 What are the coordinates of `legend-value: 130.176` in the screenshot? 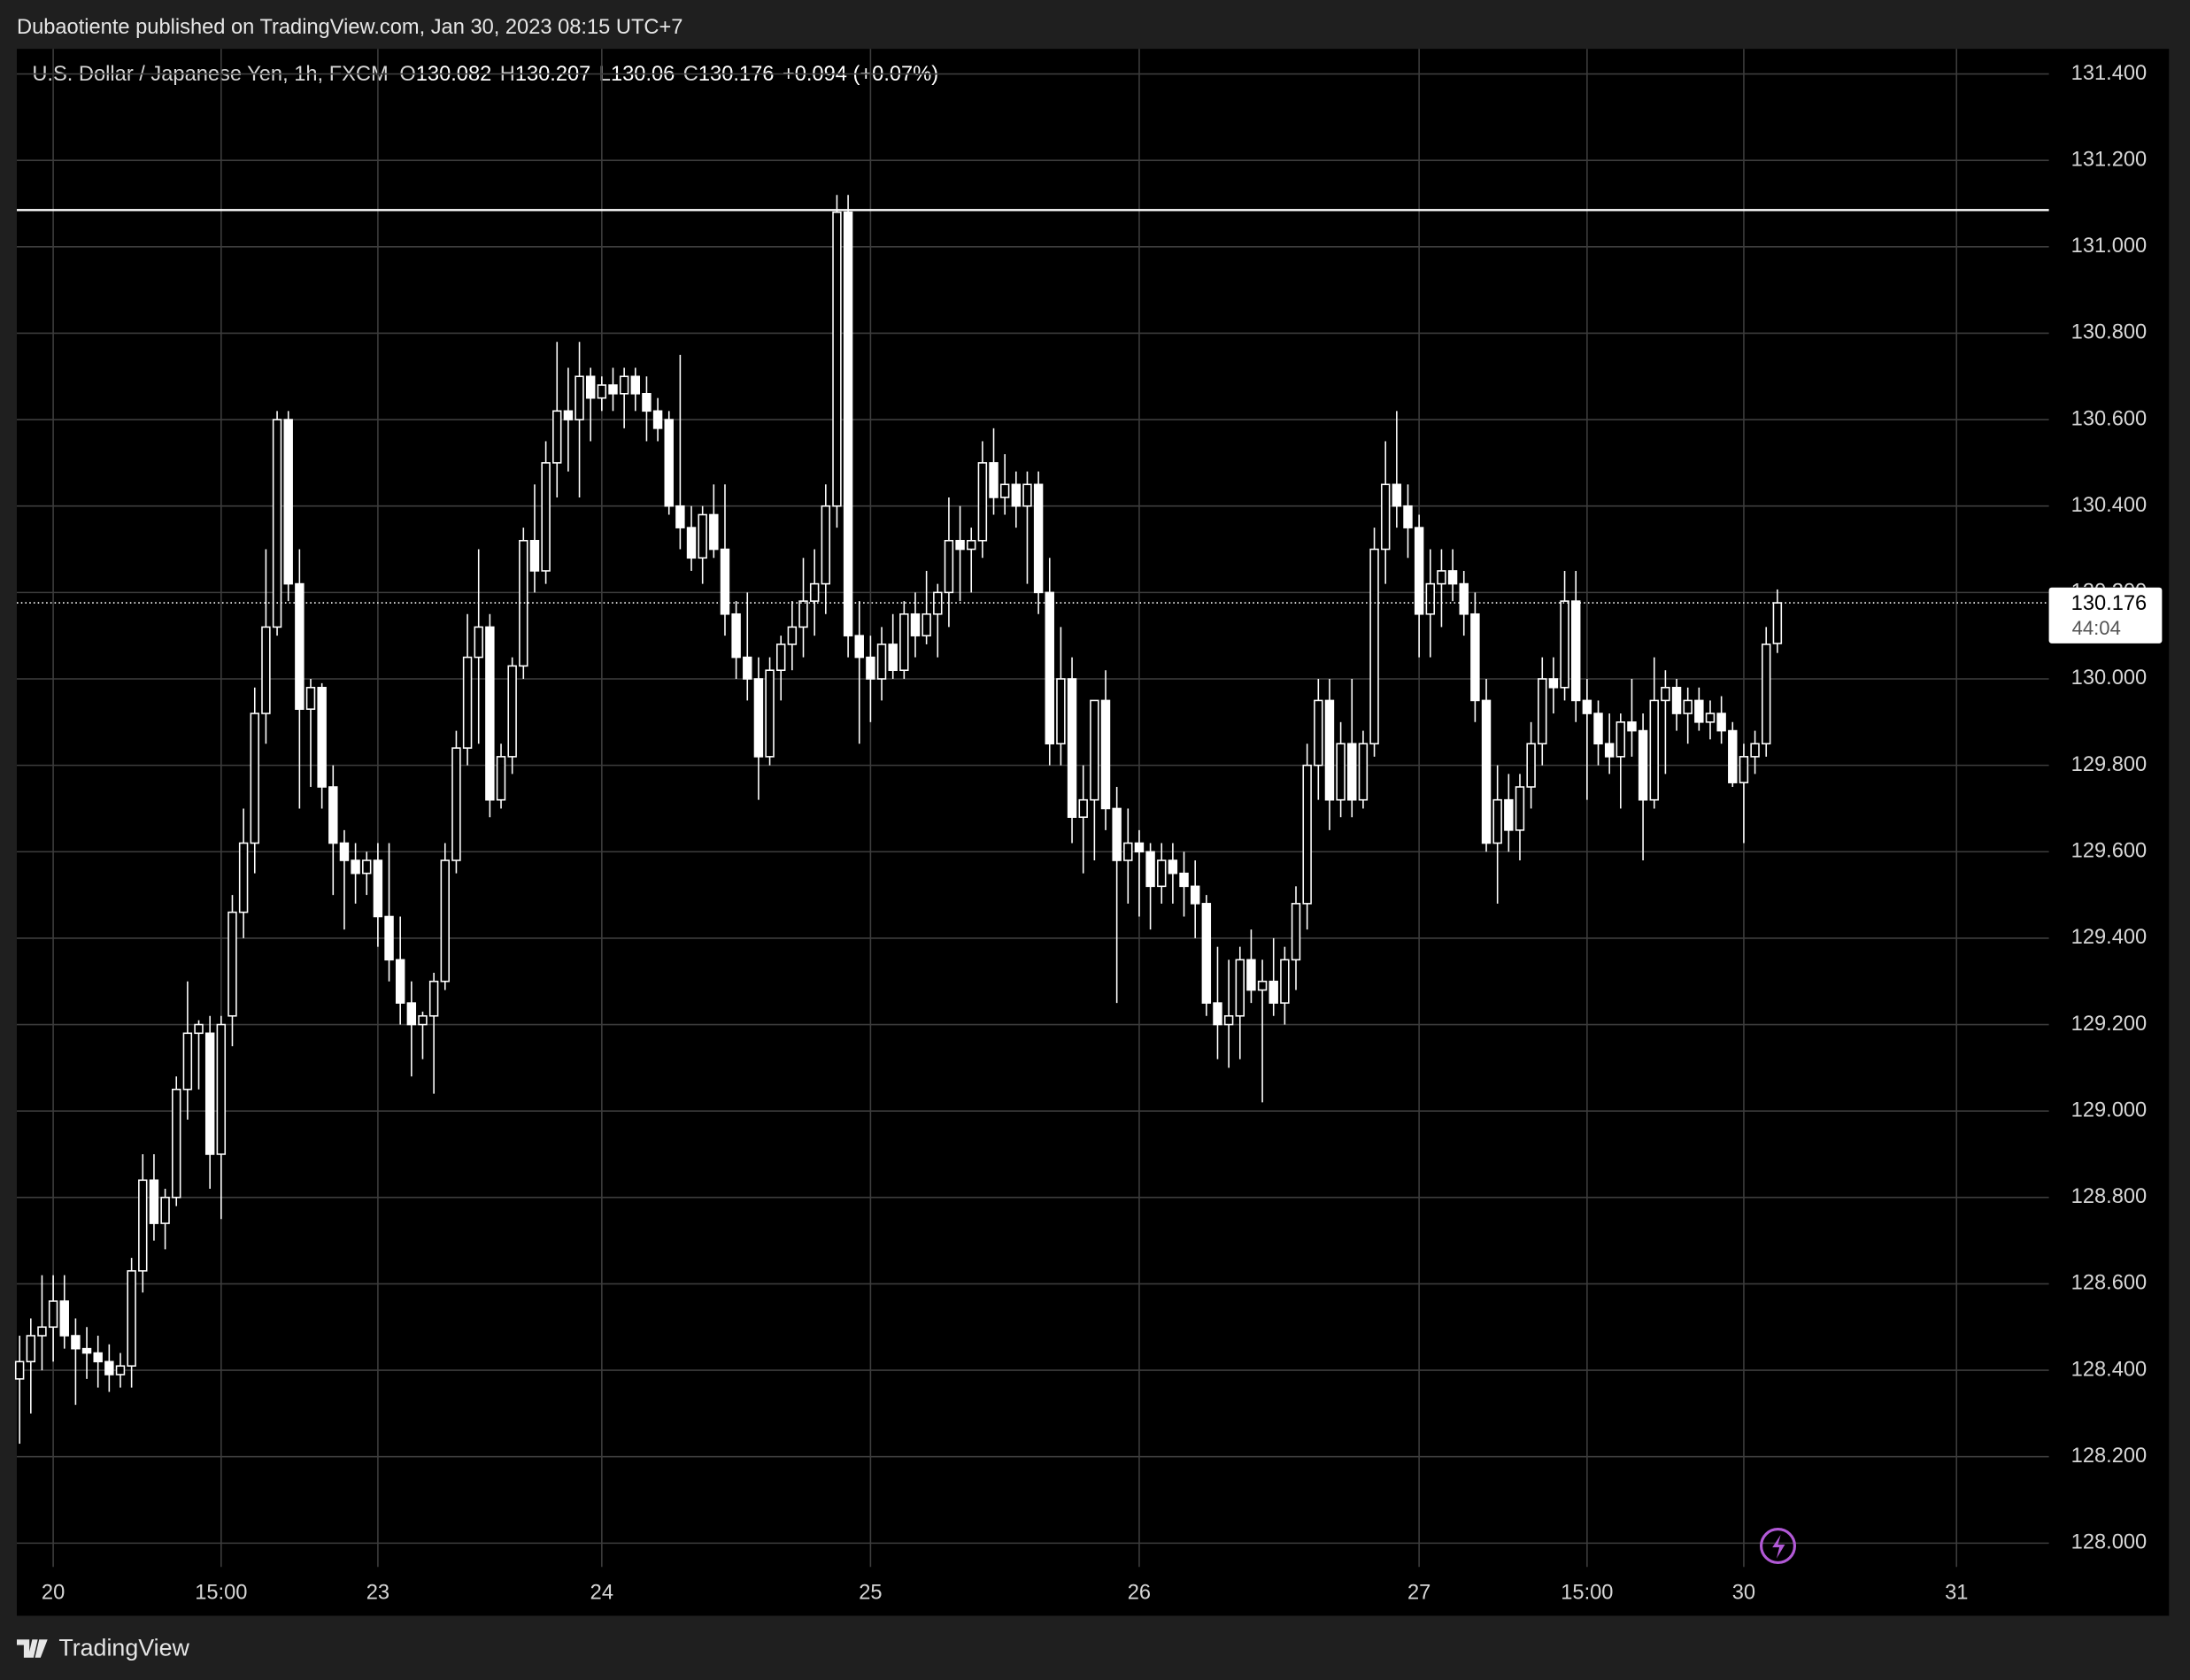 It's located at (737, 74).